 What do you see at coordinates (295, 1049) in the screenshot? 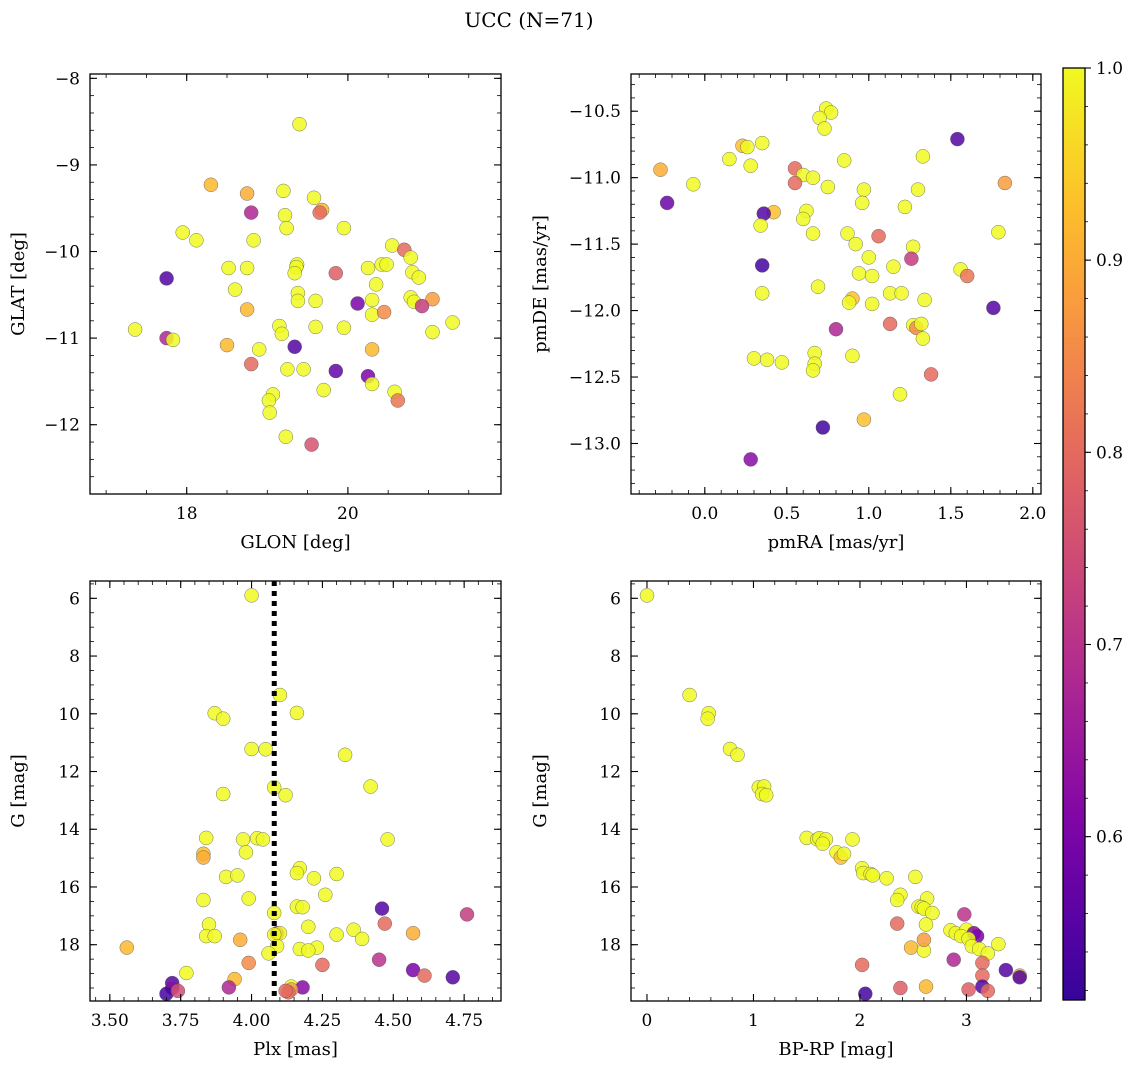
I see `x-axis-label: Plx [mas]` at bounding box center [295, 1049].